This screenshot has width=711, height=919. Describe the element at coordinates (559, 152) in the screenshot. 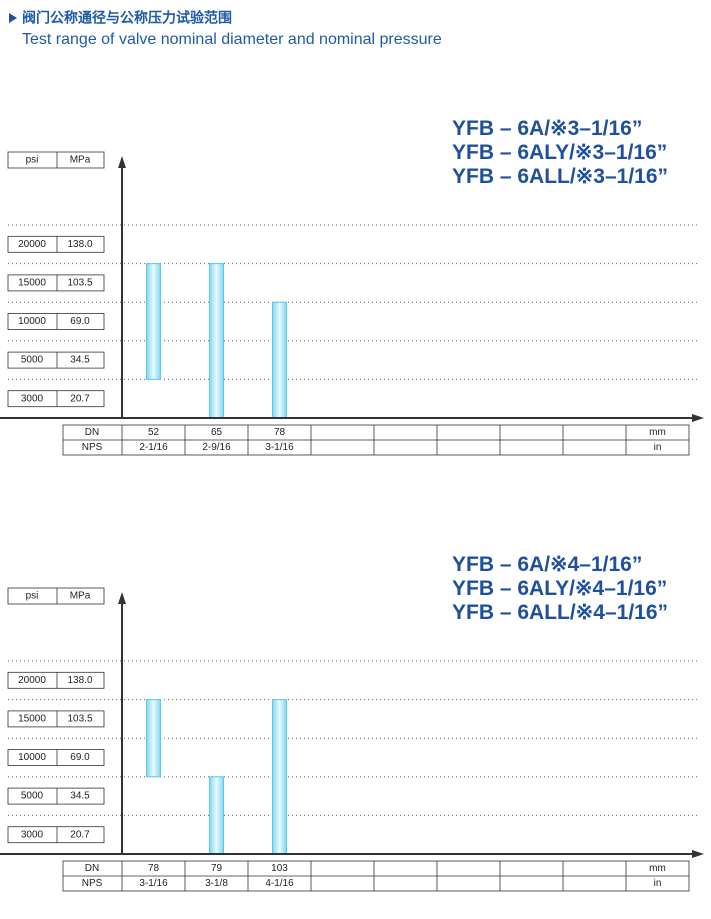

I see `model-name: YFB – 6ALY/※3–1/16”` at that location.